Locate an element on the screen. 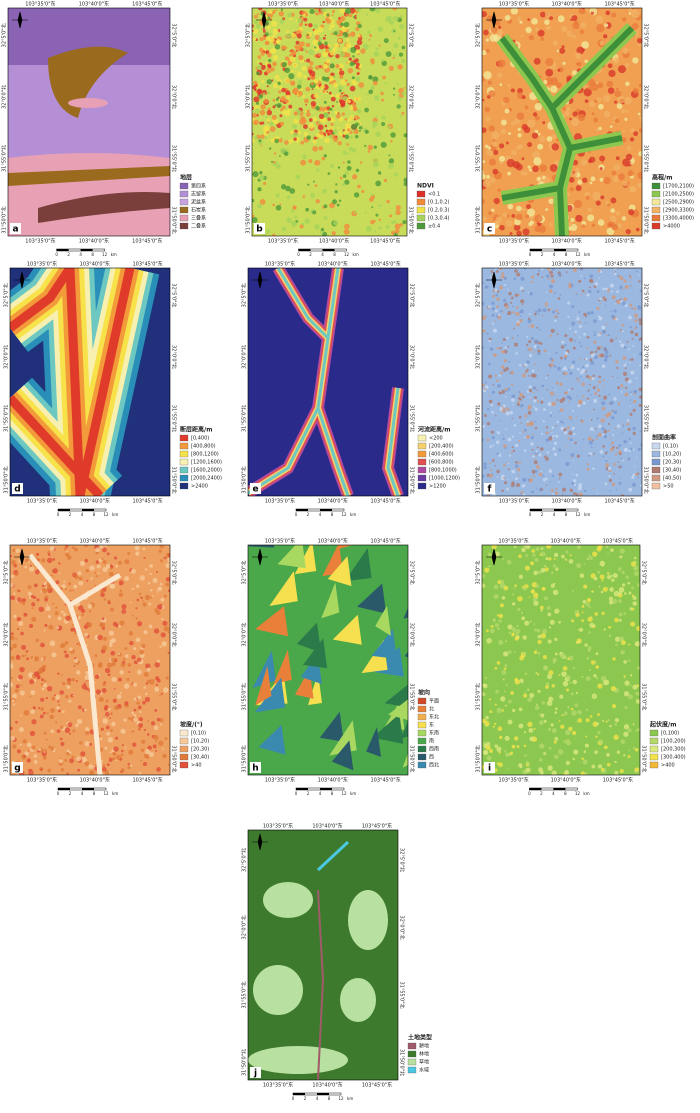  north-arrow is located at coordinates (494, 280).